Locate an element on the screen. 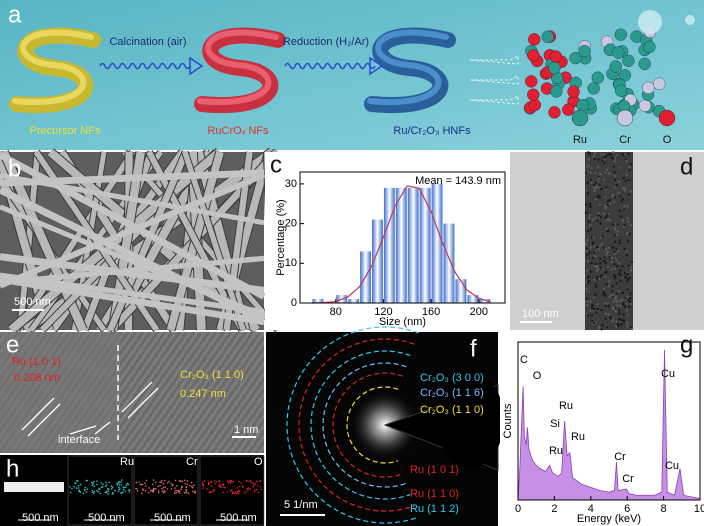 This screenshot has height=526, width=704. fit-curve is located at coordinates (401, 244).